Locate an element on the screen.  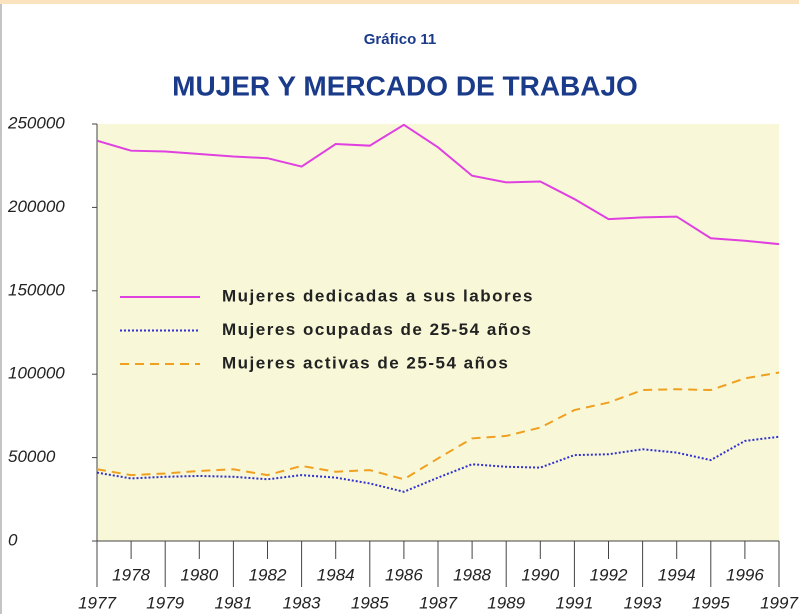
x-tick-label: 1990 is located at coordinates (540, 574).